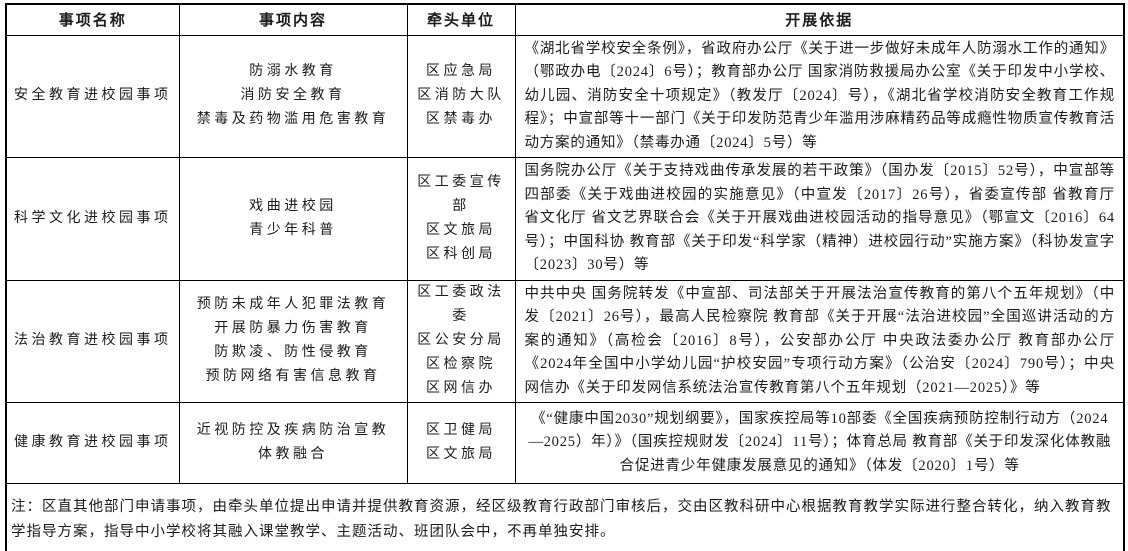 Image resolution: width=1128 pixels, height=551 pixels. What do you see at coordinates (461, 96) in the screenshot?
I see `lead-units-cell: 区应急局 区消防大队 区禁毒办` at bounding box center [461, 96].